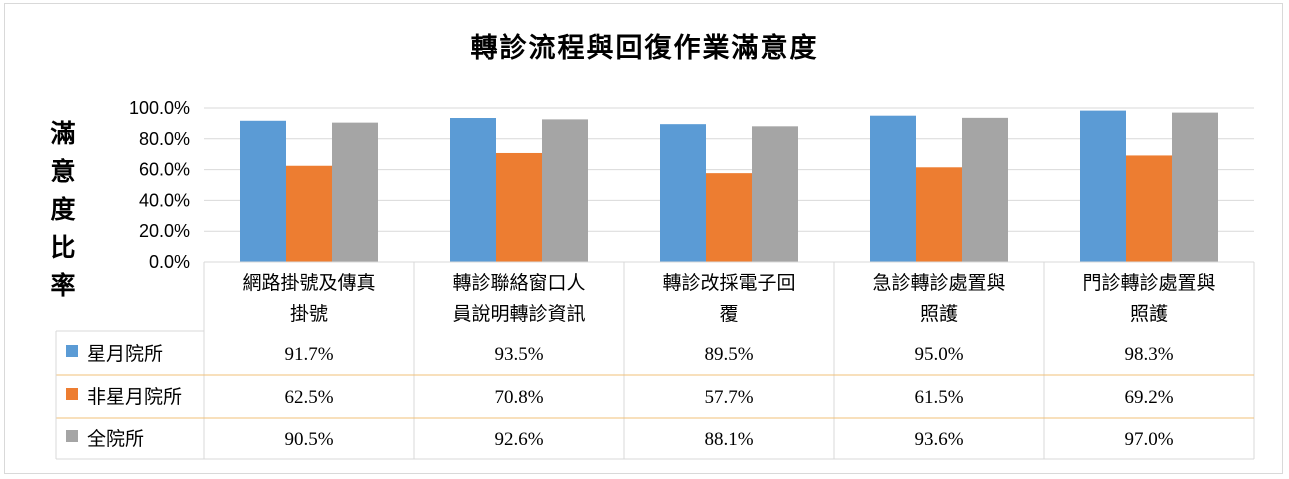  I want to click on category-label: 掛號, so click(309, 314).